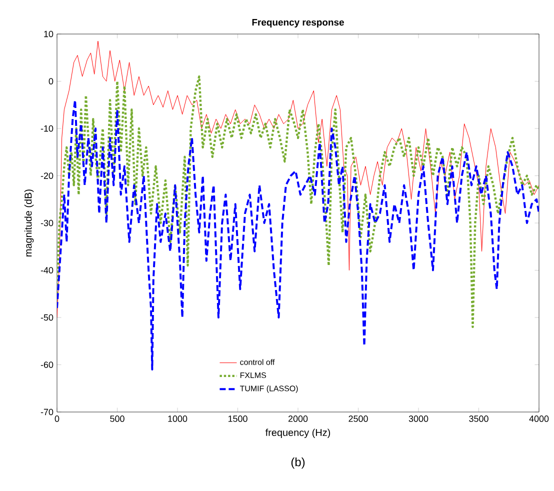  What do you see at coordinates (49, 34) in the screenshot?
I see `y-tick-label: 10` at bounding box center [49, 34].